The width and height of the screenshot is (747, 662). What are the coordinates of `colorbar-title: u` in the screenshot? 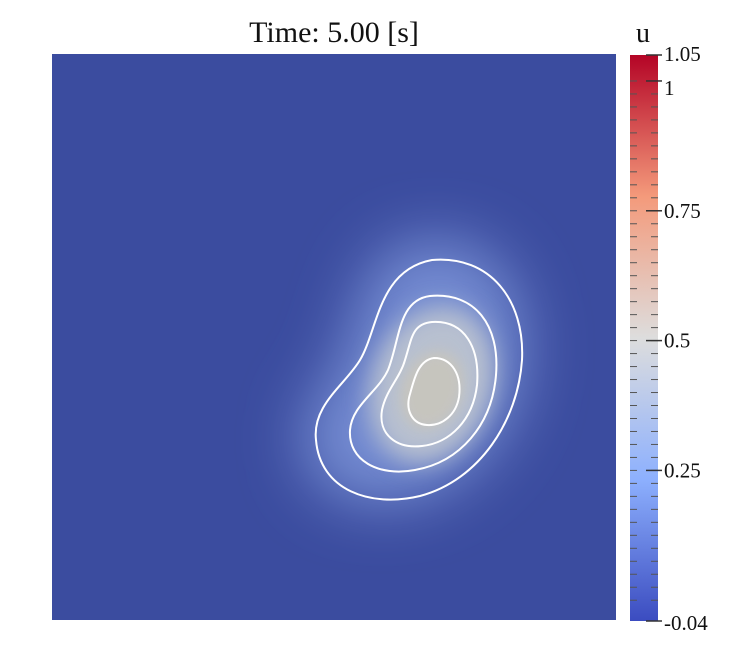 It's located at (643, 33).